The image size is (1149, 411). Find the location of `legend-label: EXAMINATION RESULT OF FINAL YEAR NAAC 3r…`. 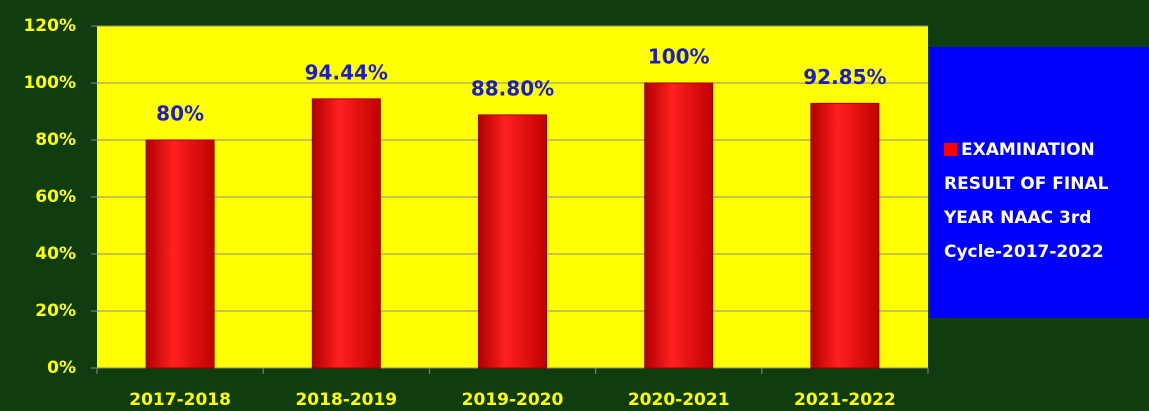

legend-label: EXAMINATION RESULT OF FINAL YEAR NAAC 3r… is located at coordinates (1026, 201).